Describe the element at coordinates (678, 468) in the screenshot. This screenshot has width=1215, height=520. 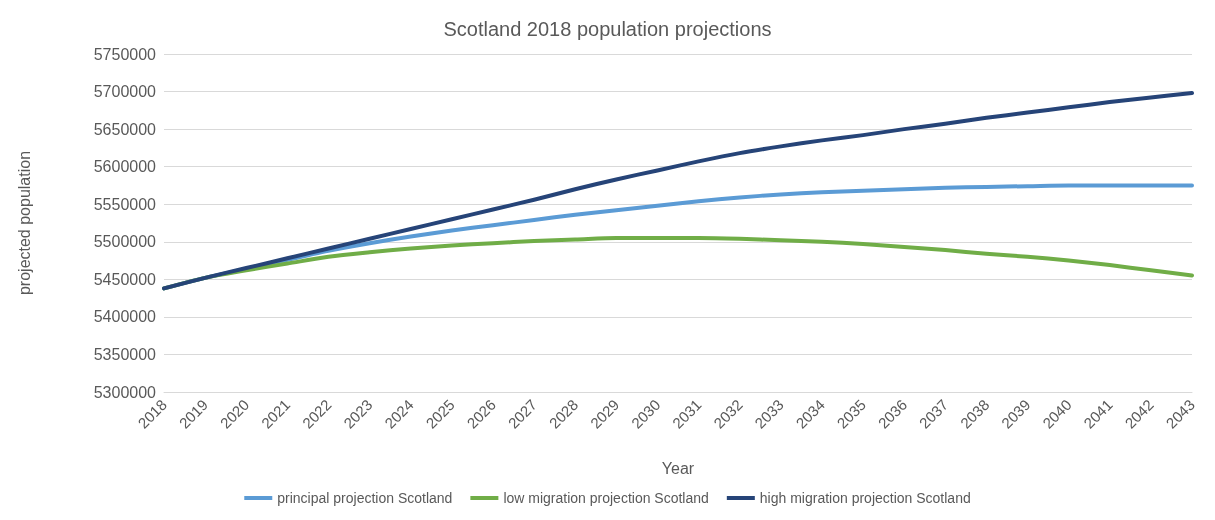
I see `x-axis-title: Year` at that location.